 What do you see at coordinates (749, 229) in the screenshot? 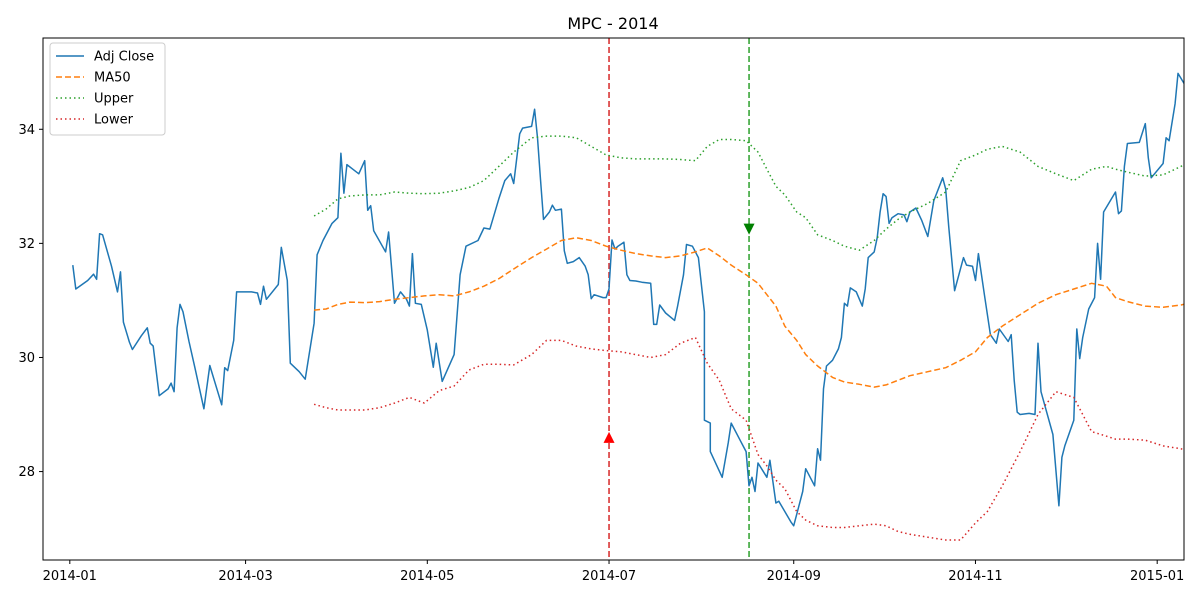
I see `sell-marker` at bounding box center [749, 229].